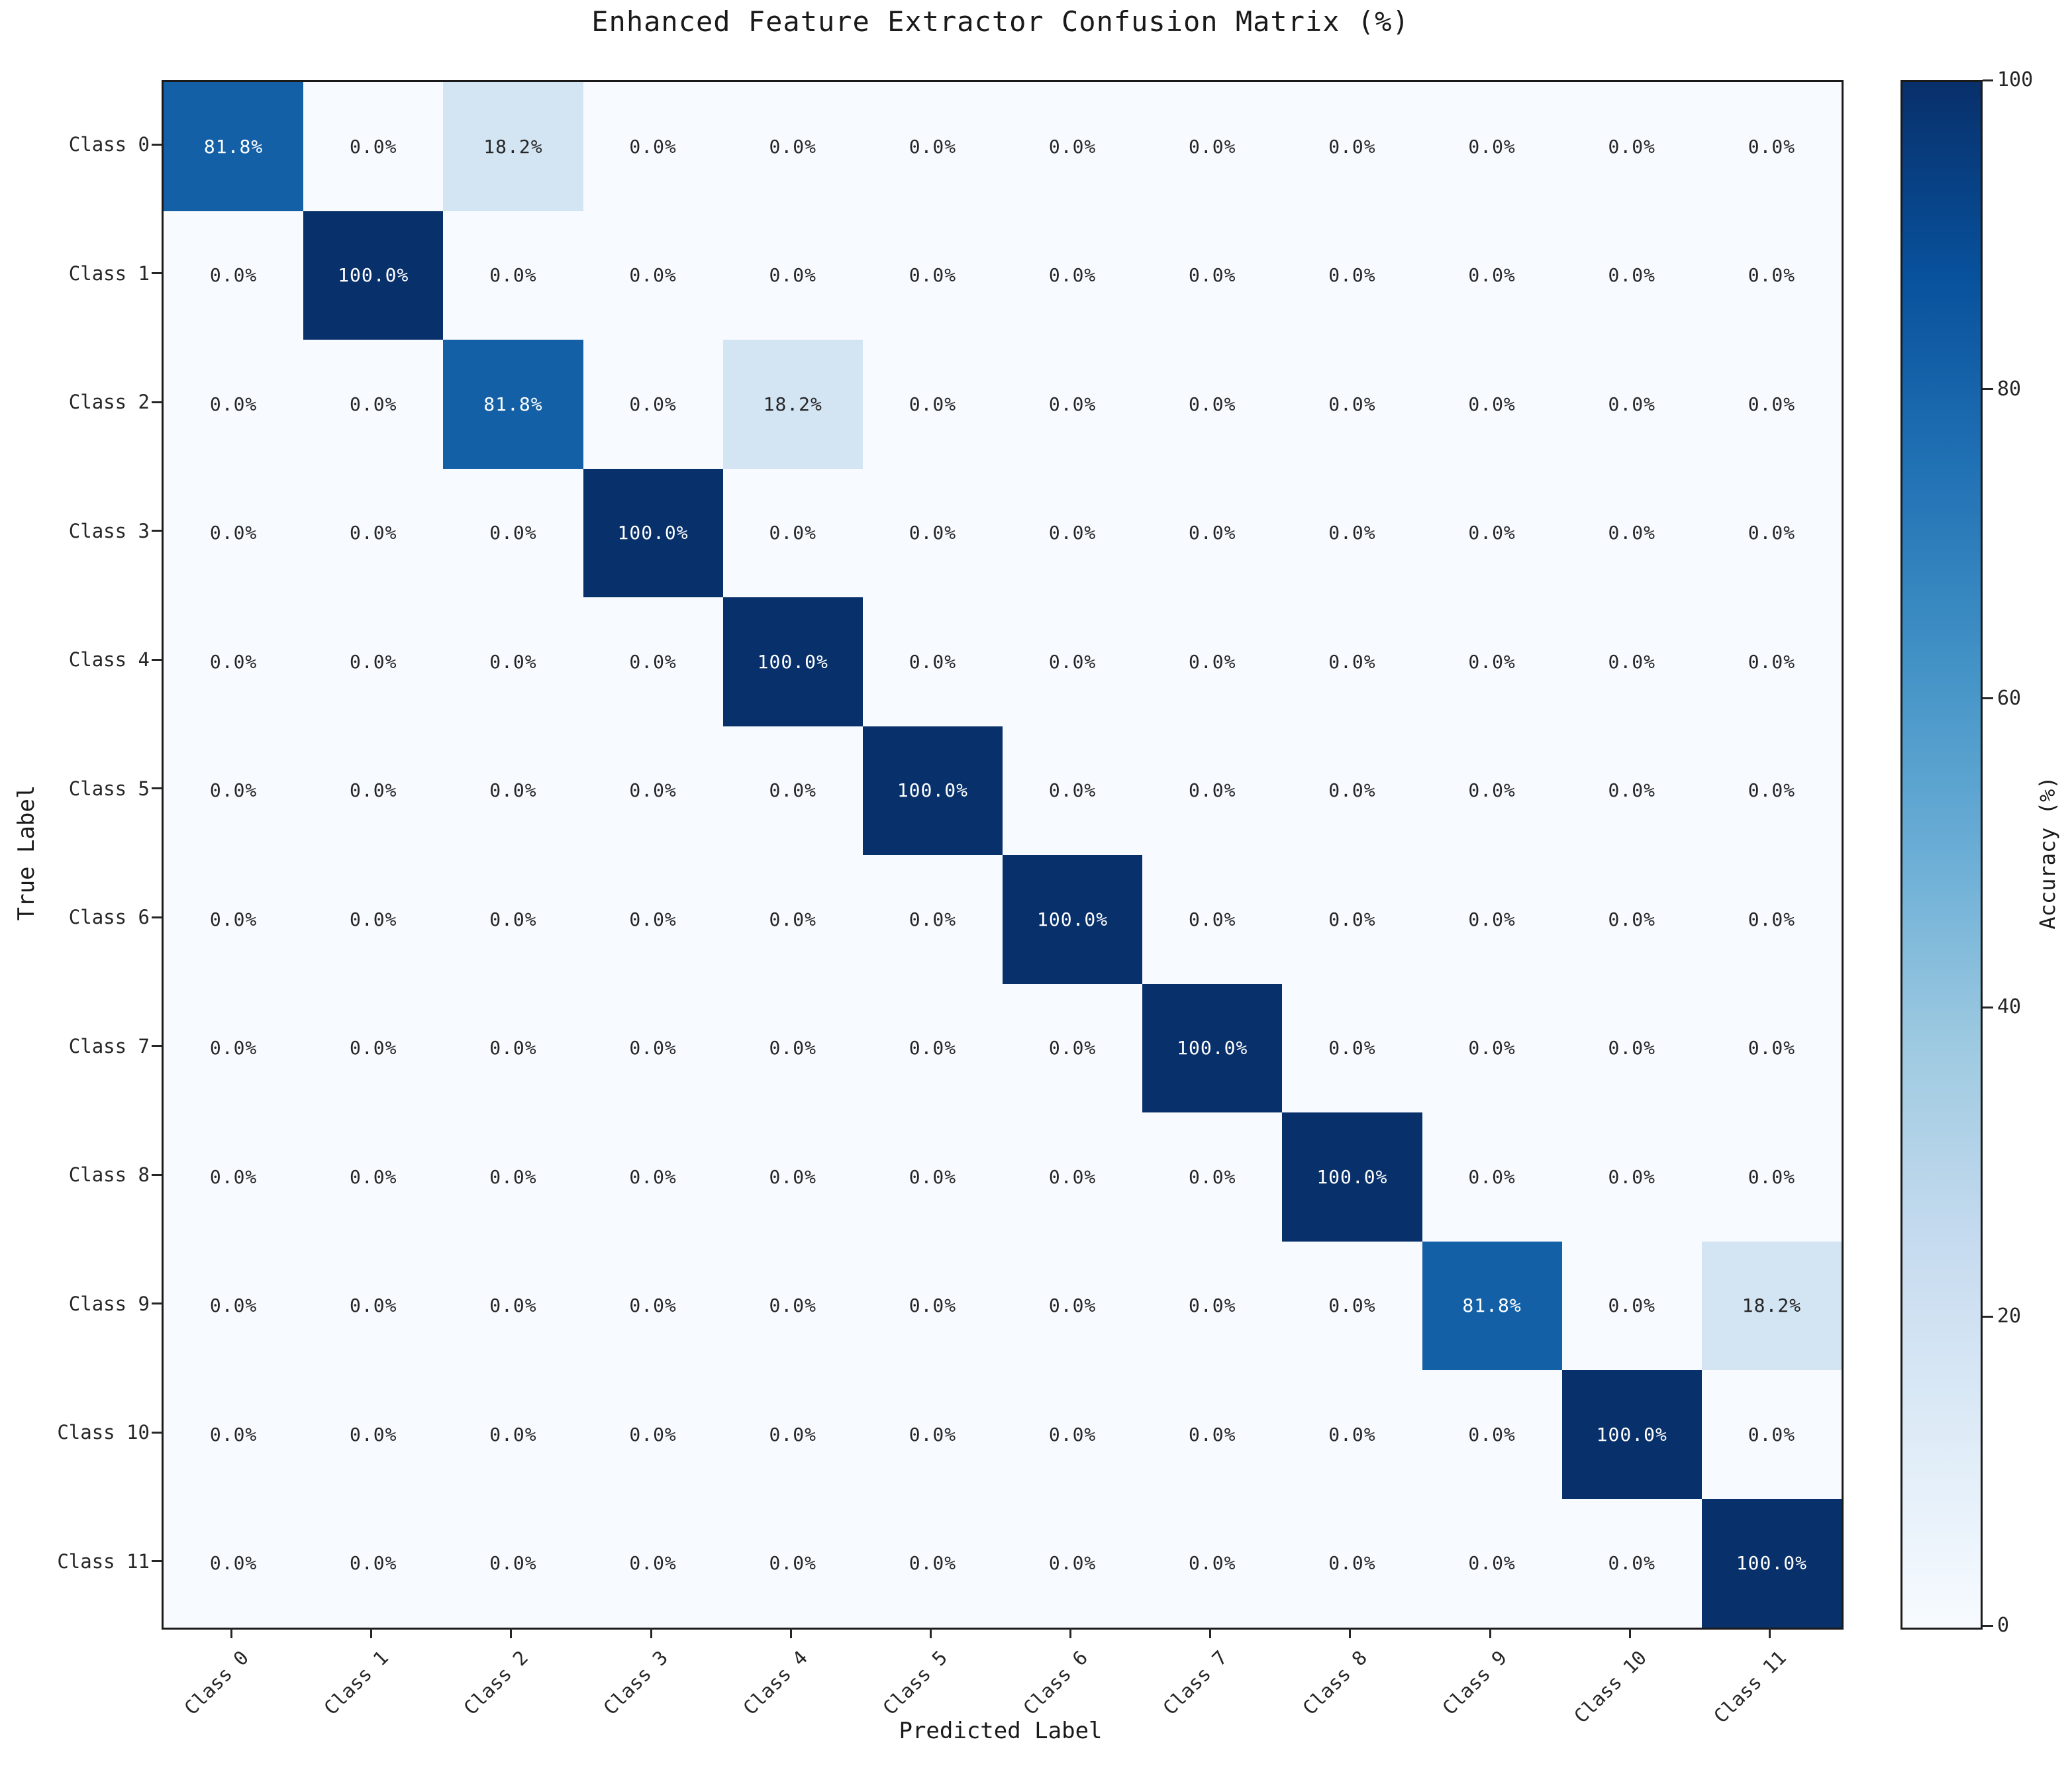  Describe the element at coordinates (1073, 919) in the screenshot. I see `matrix-cell-r6c6: 100.0%` at that location.